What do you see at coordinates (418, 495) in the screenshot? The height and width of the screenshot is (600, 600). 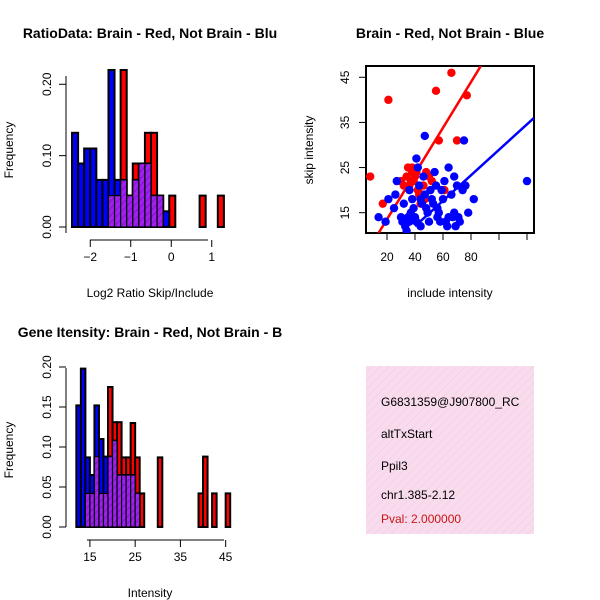 I see `info-location: chr1.385-2.12` at bounding box center [418, 495].